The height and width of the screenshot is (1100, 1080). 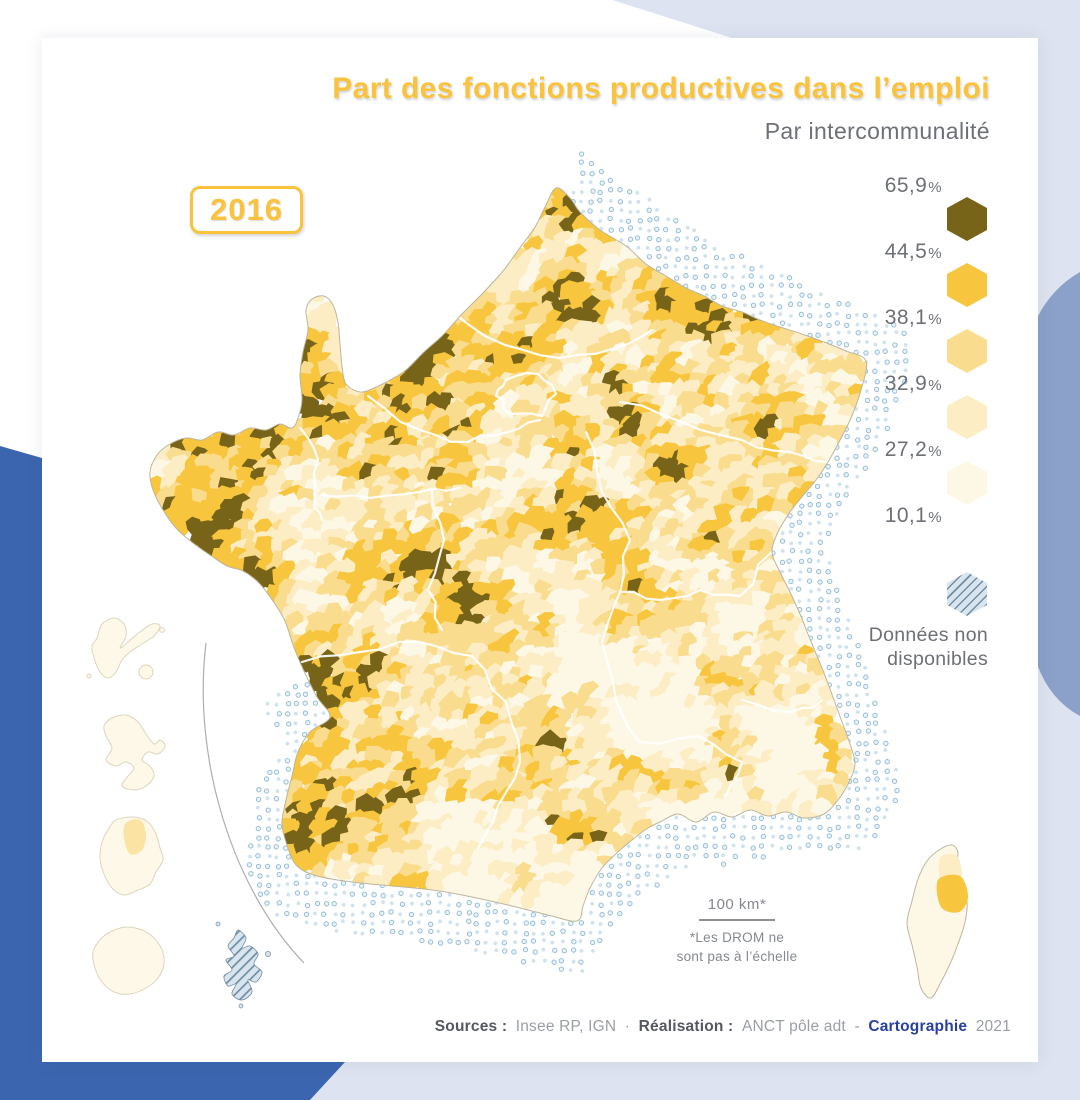 I want to click on scale-line, so click(x=737, y=920).